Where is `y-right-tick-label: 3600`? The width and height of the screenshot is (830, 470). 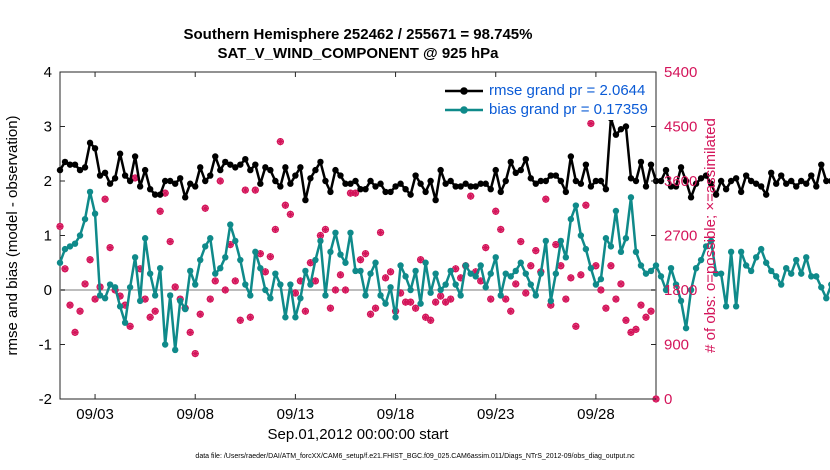
y-right-tick-label: 3600 is located at coordinates (680, 181).